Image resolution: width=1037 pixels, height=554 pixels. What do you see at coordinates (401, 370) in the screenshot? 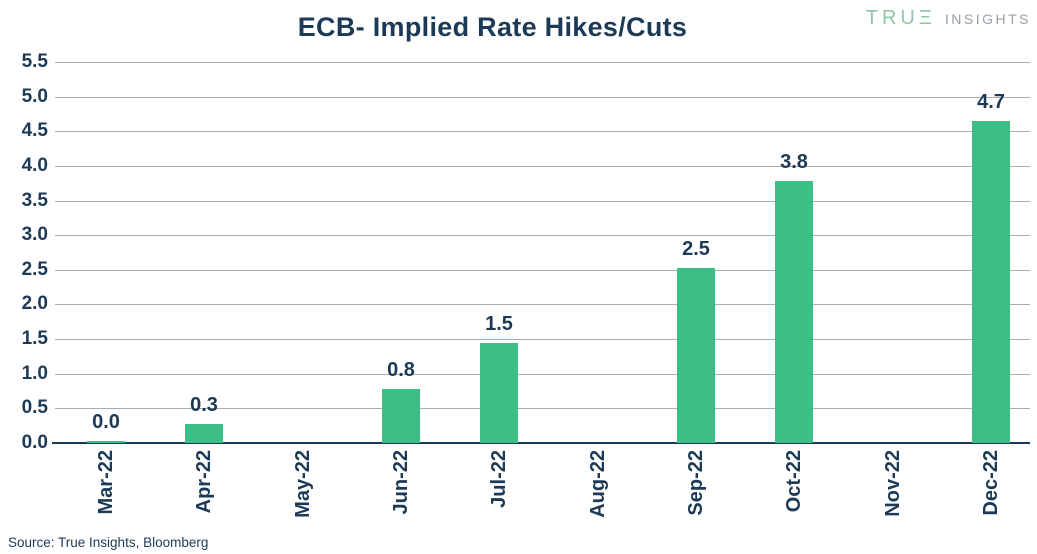
I see `bar-value-label: 0.8` at bounding box center [401, 370].